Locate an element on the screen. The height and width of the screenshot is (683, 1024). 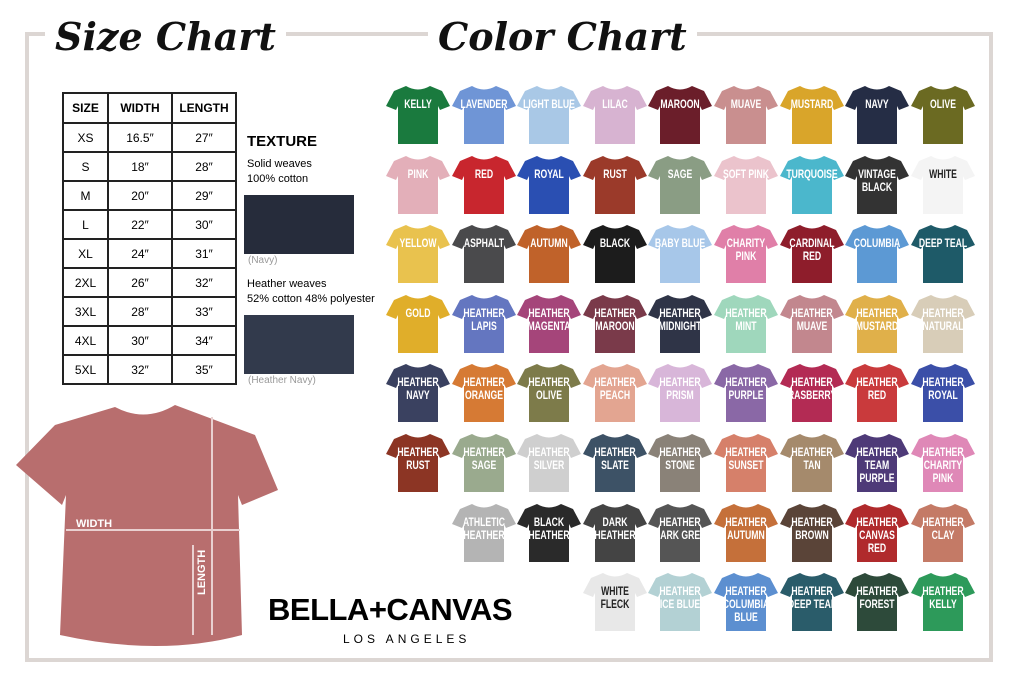
color-swatch: HEATHER PEACH is located at coordinates (614, 392).